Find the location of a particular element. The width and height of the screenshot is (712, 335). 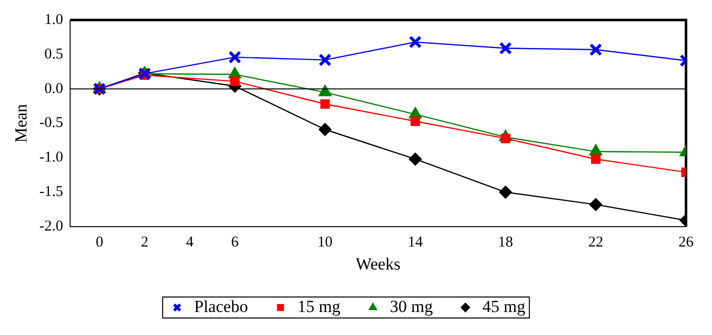

x-tick-label: 26 is located at coordinates (686, 242).